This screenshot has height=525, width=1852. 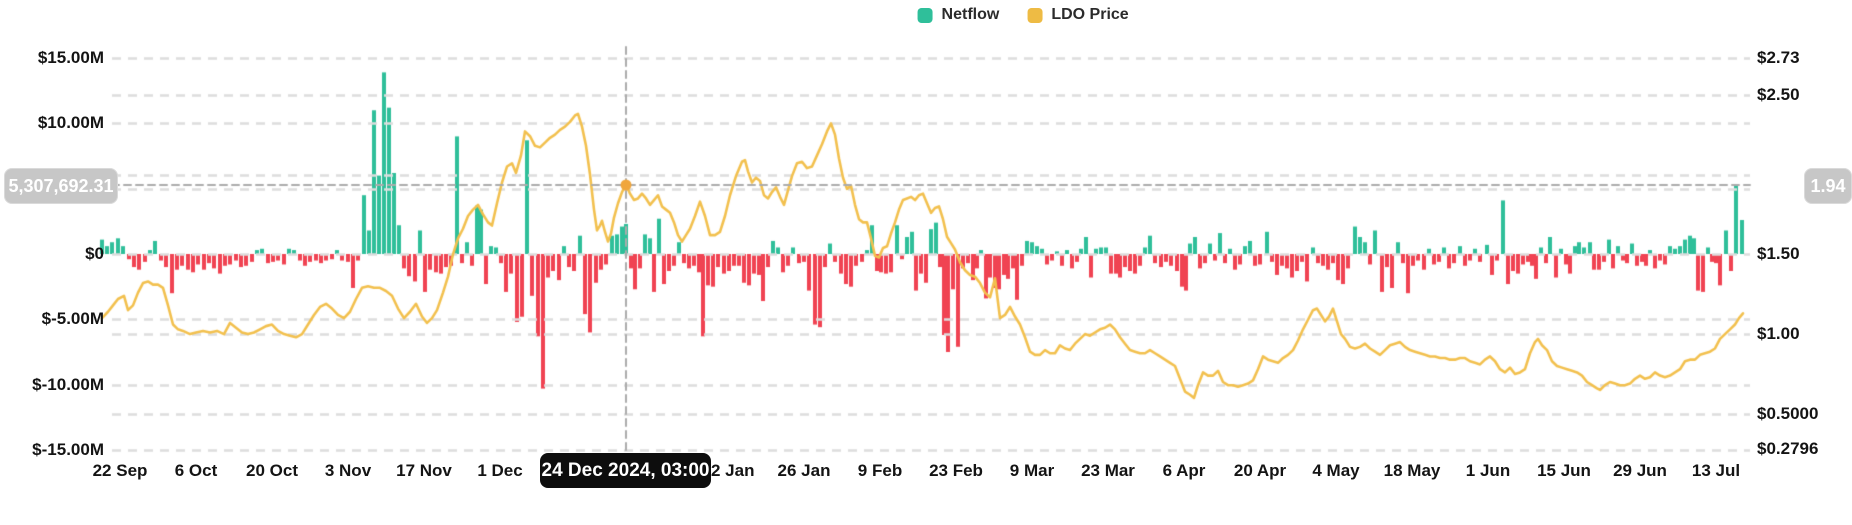 What do you see at coordinates (1488, 470) in the screenshot?
I see `x-axis-tick-label: 1 Jun` at bounding box center [1488, 470].